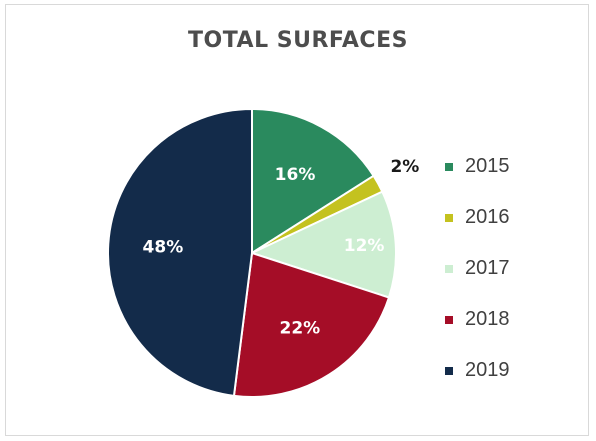 The height and width of the screenshot is (441, 596). What do you see at coordinates (487, 319) in the screenshot?
I see `legend-label-2018: 2018` at bounding box center [487, 319].